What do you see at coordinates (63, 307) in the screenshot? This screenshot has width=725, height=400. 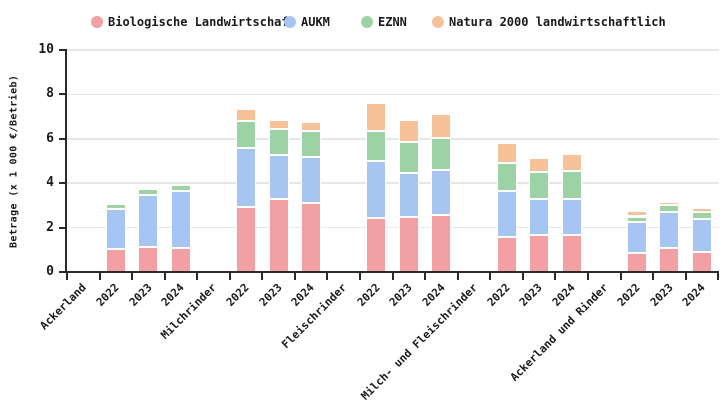 I see `x-tick-label: Ackerland` at bounding box center [63, 307].